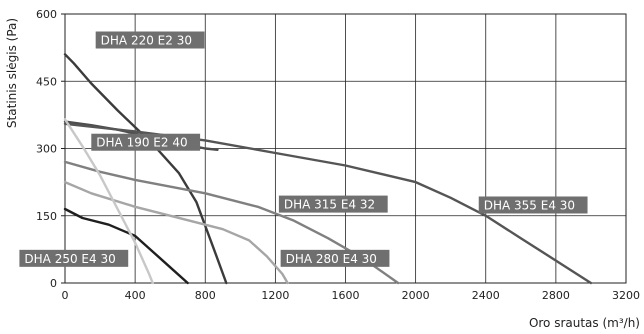  Describe the element at coordinates (141, 143) in the screenshot. I see `series-label-text: DHA 190 E2 40` at that location.